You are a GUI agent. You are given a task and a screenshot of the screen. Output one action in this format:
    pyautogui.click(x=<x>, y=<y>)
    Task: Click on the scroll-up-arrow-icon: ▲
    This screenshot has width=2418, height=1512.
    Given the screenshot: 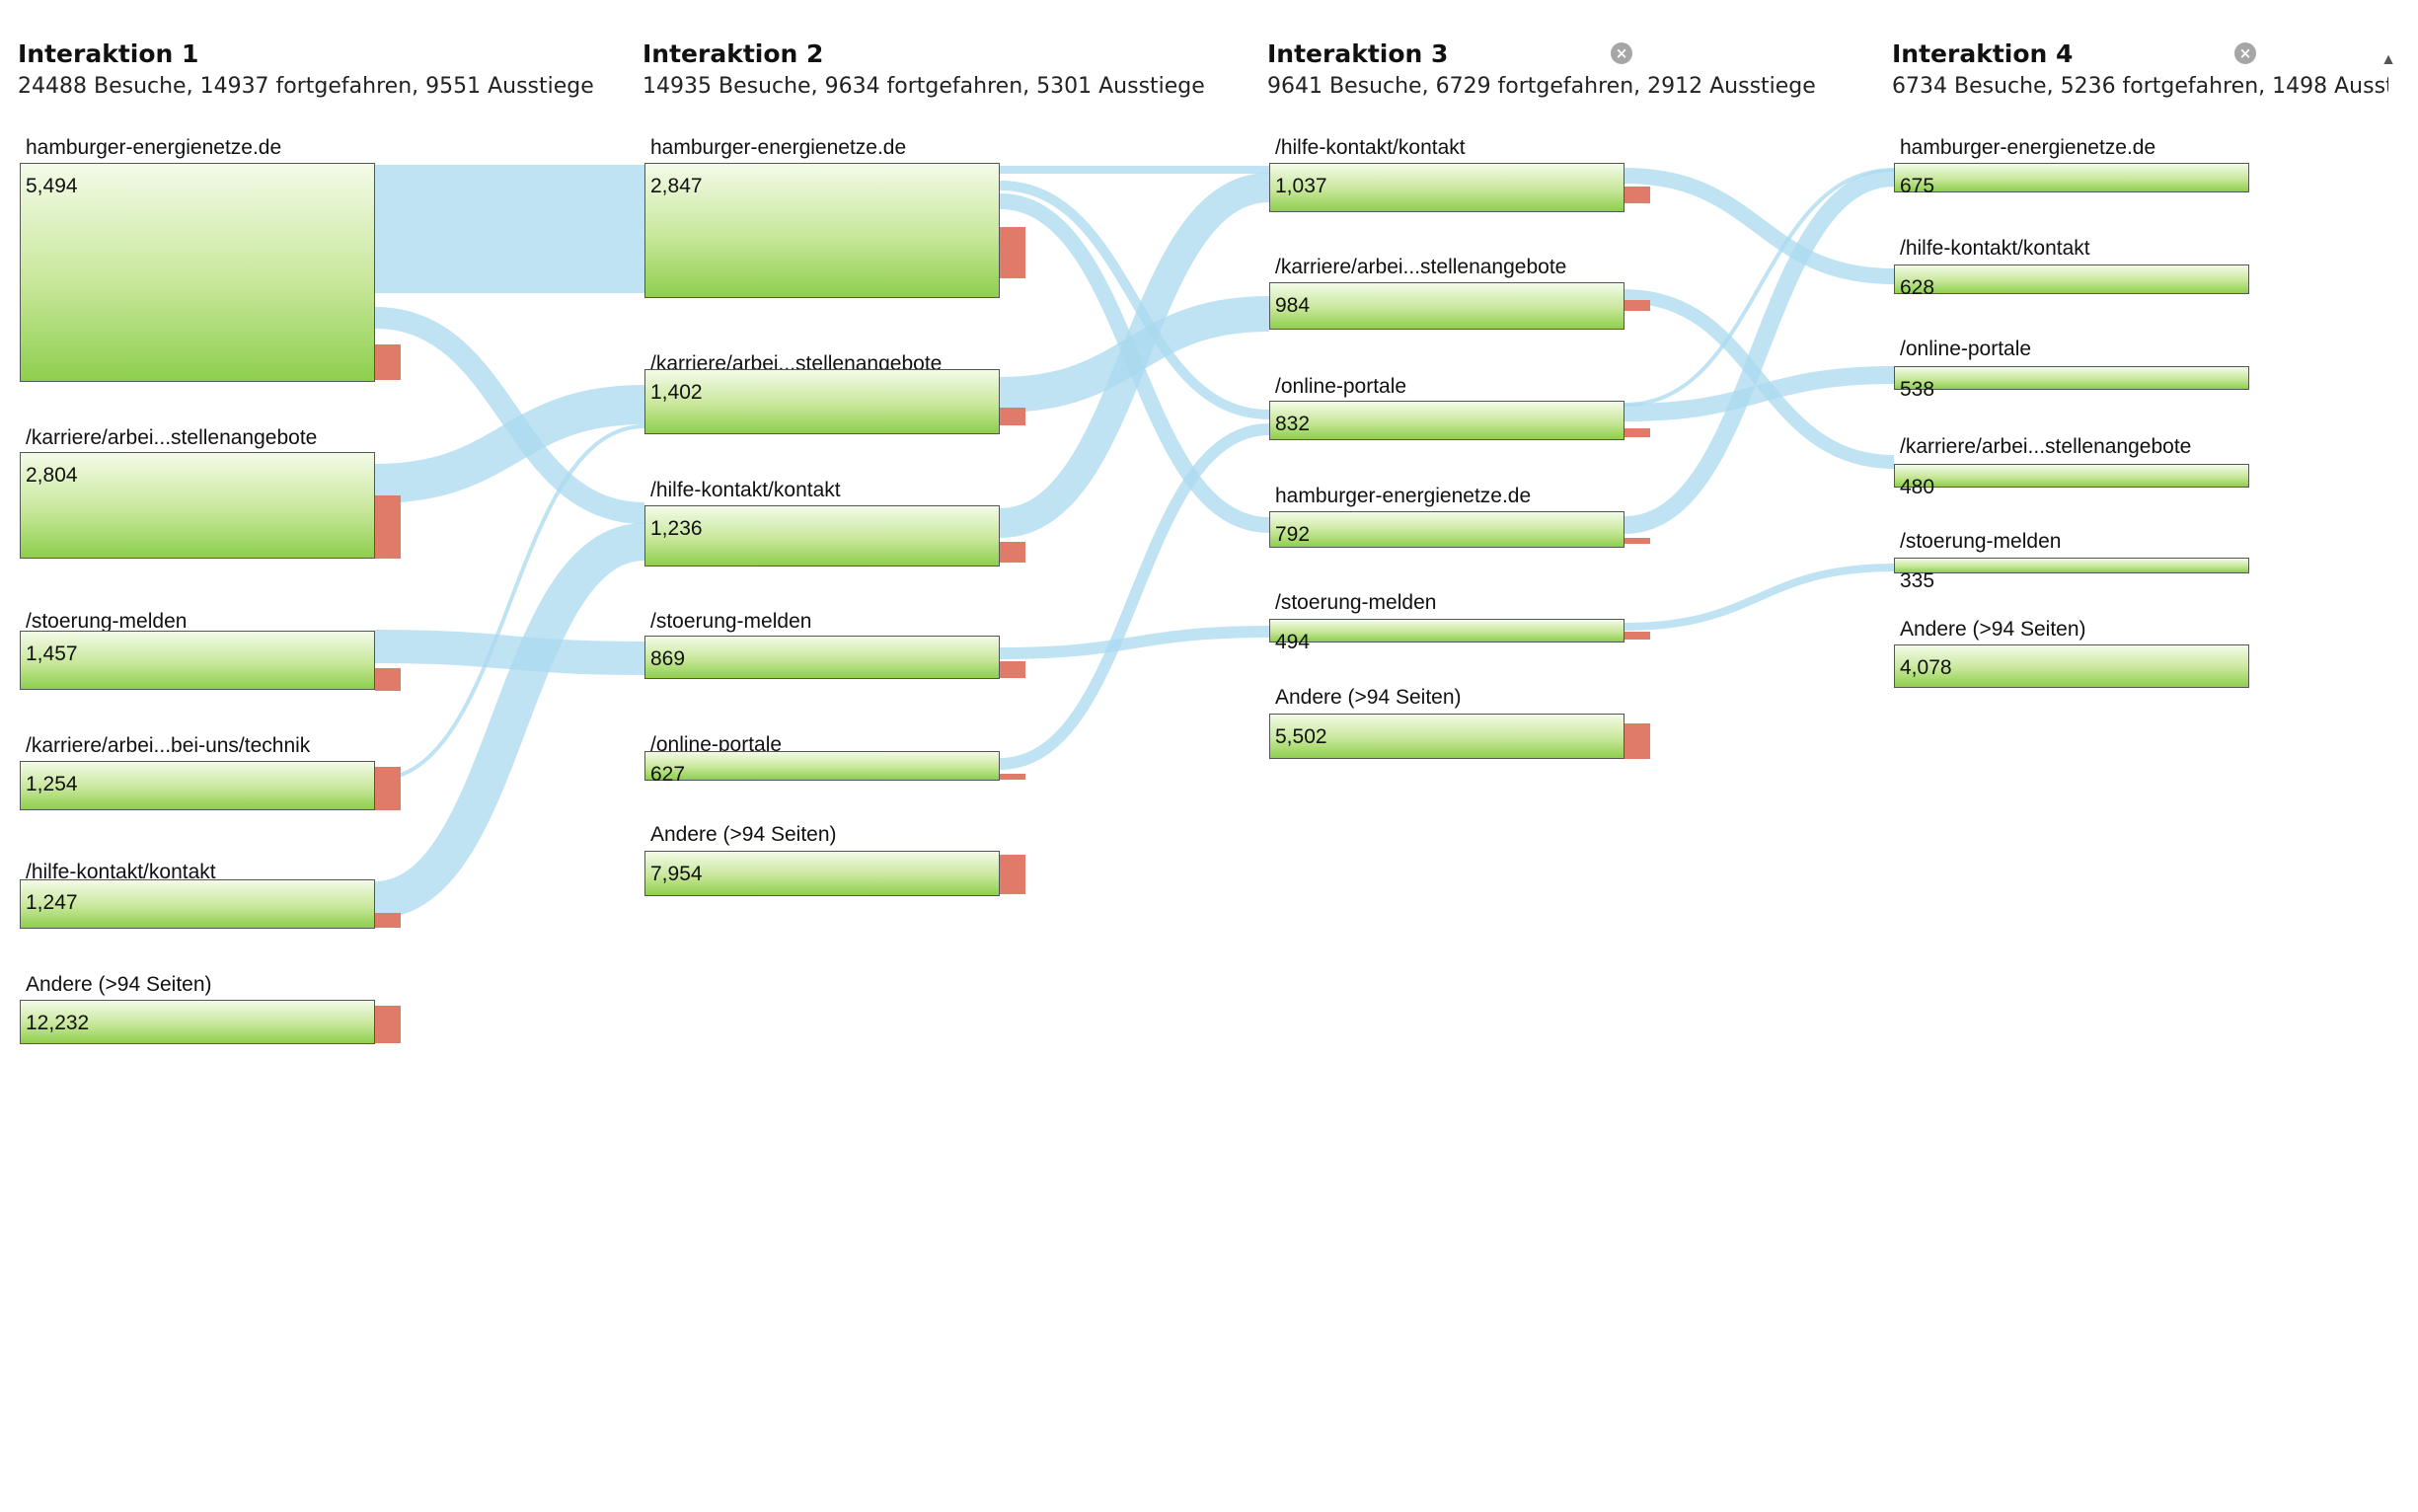 What is the action you would take?
    pyautogui.click(x=2388, y=60)
    